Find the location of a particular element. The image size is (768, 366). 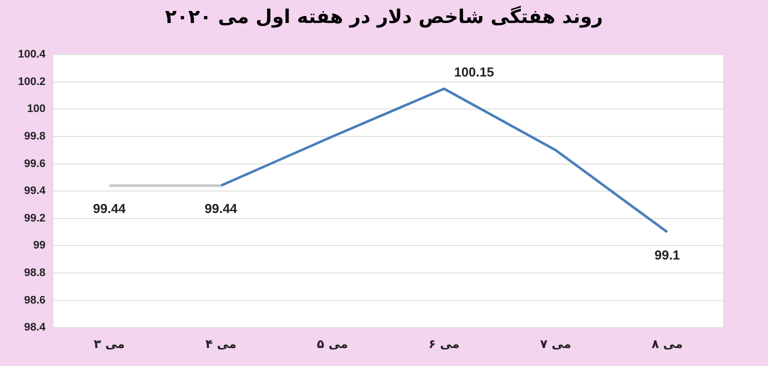

y-tick-label: 99.4 is located at coordinates (35, 191).